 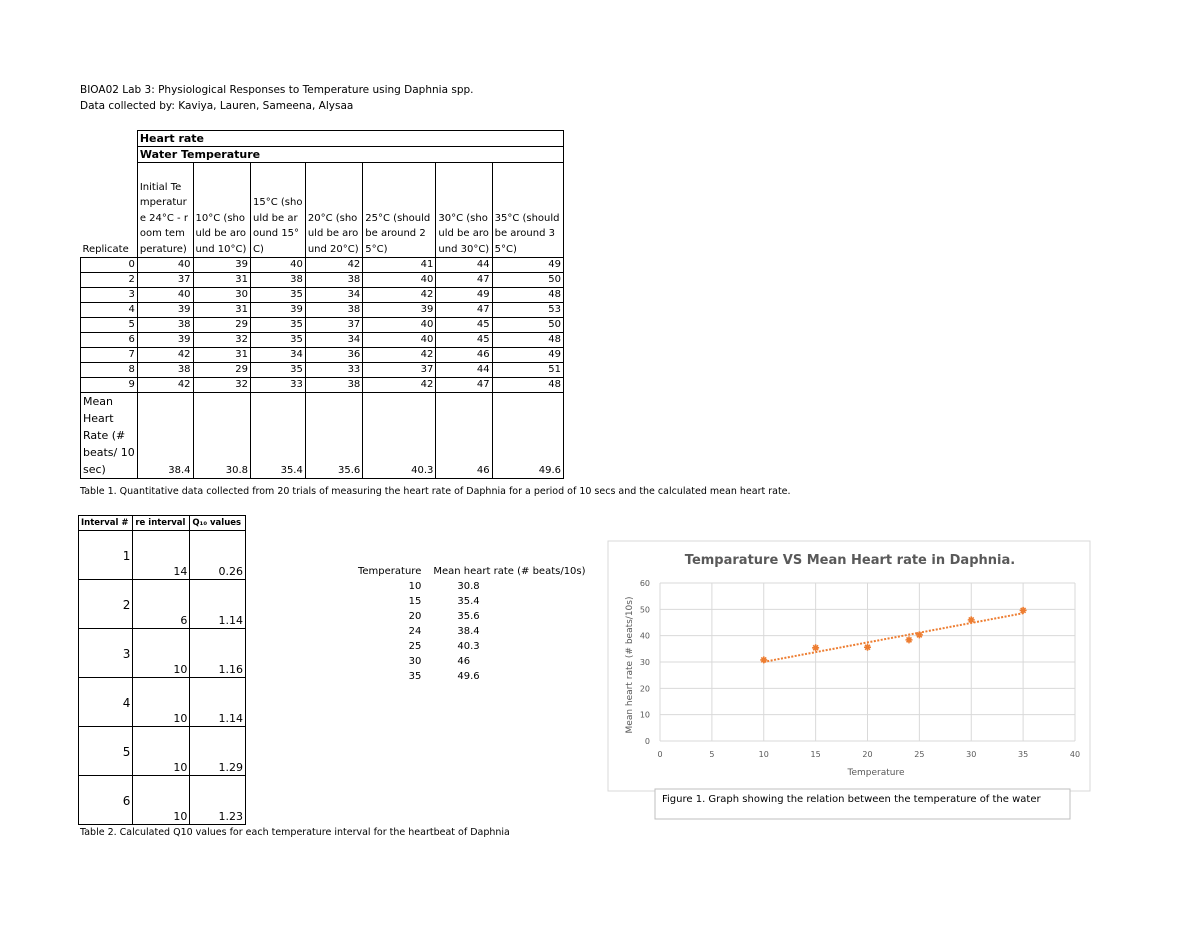 I want to click on mean-value: 38.4, so click(x=165, y=435).